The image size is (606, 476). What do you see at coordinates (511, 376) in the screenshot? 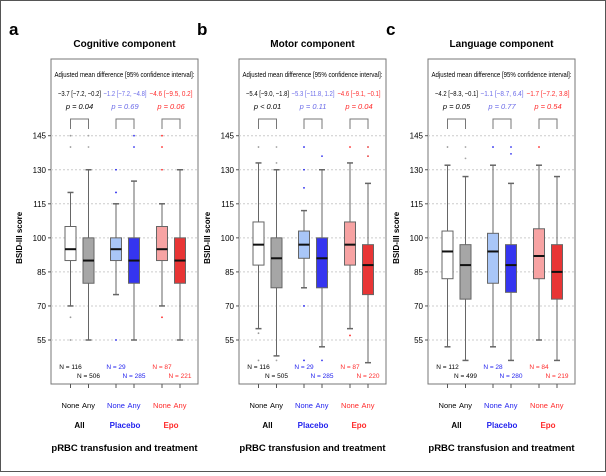
I see `n-label: N = 280` at bounding box center [511, 376].